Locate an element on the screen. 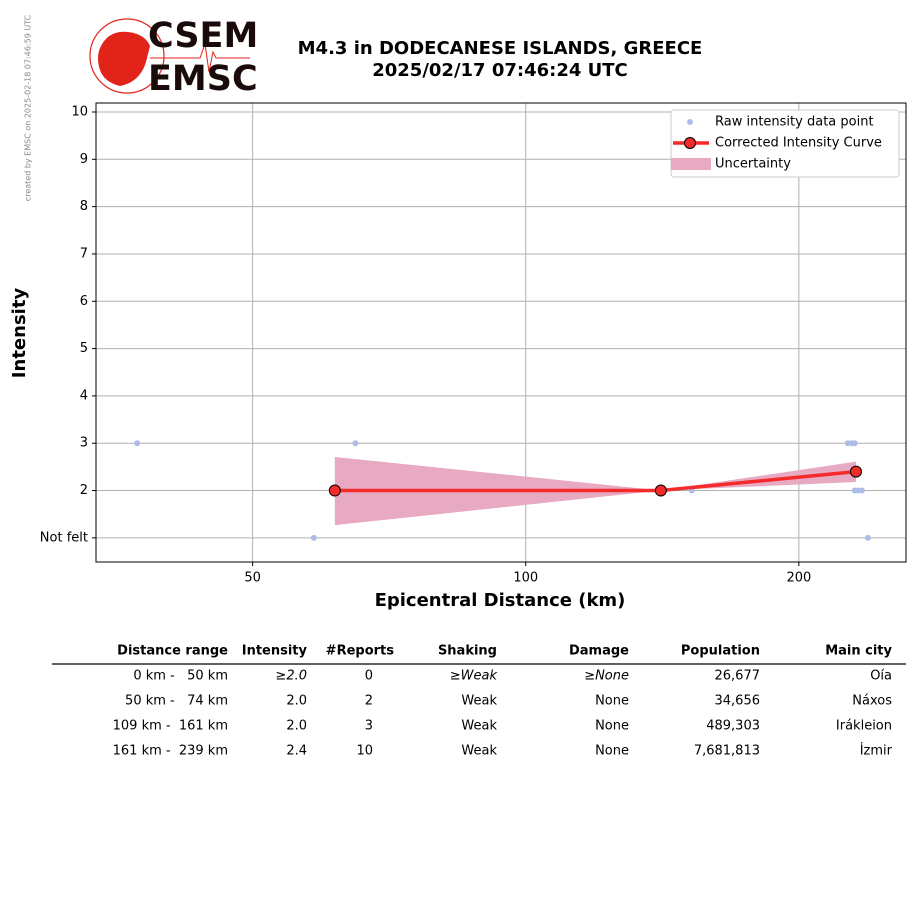  table-cell: 489,303 is located at coordinates (733, 726).